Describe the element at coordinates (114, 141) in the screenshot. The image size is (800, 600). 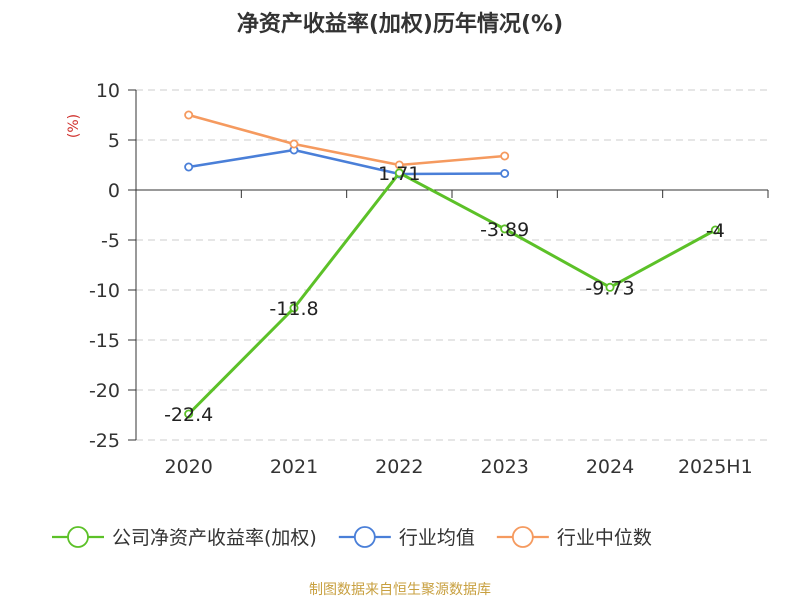
I see `y-tick-label: 5` at that location.